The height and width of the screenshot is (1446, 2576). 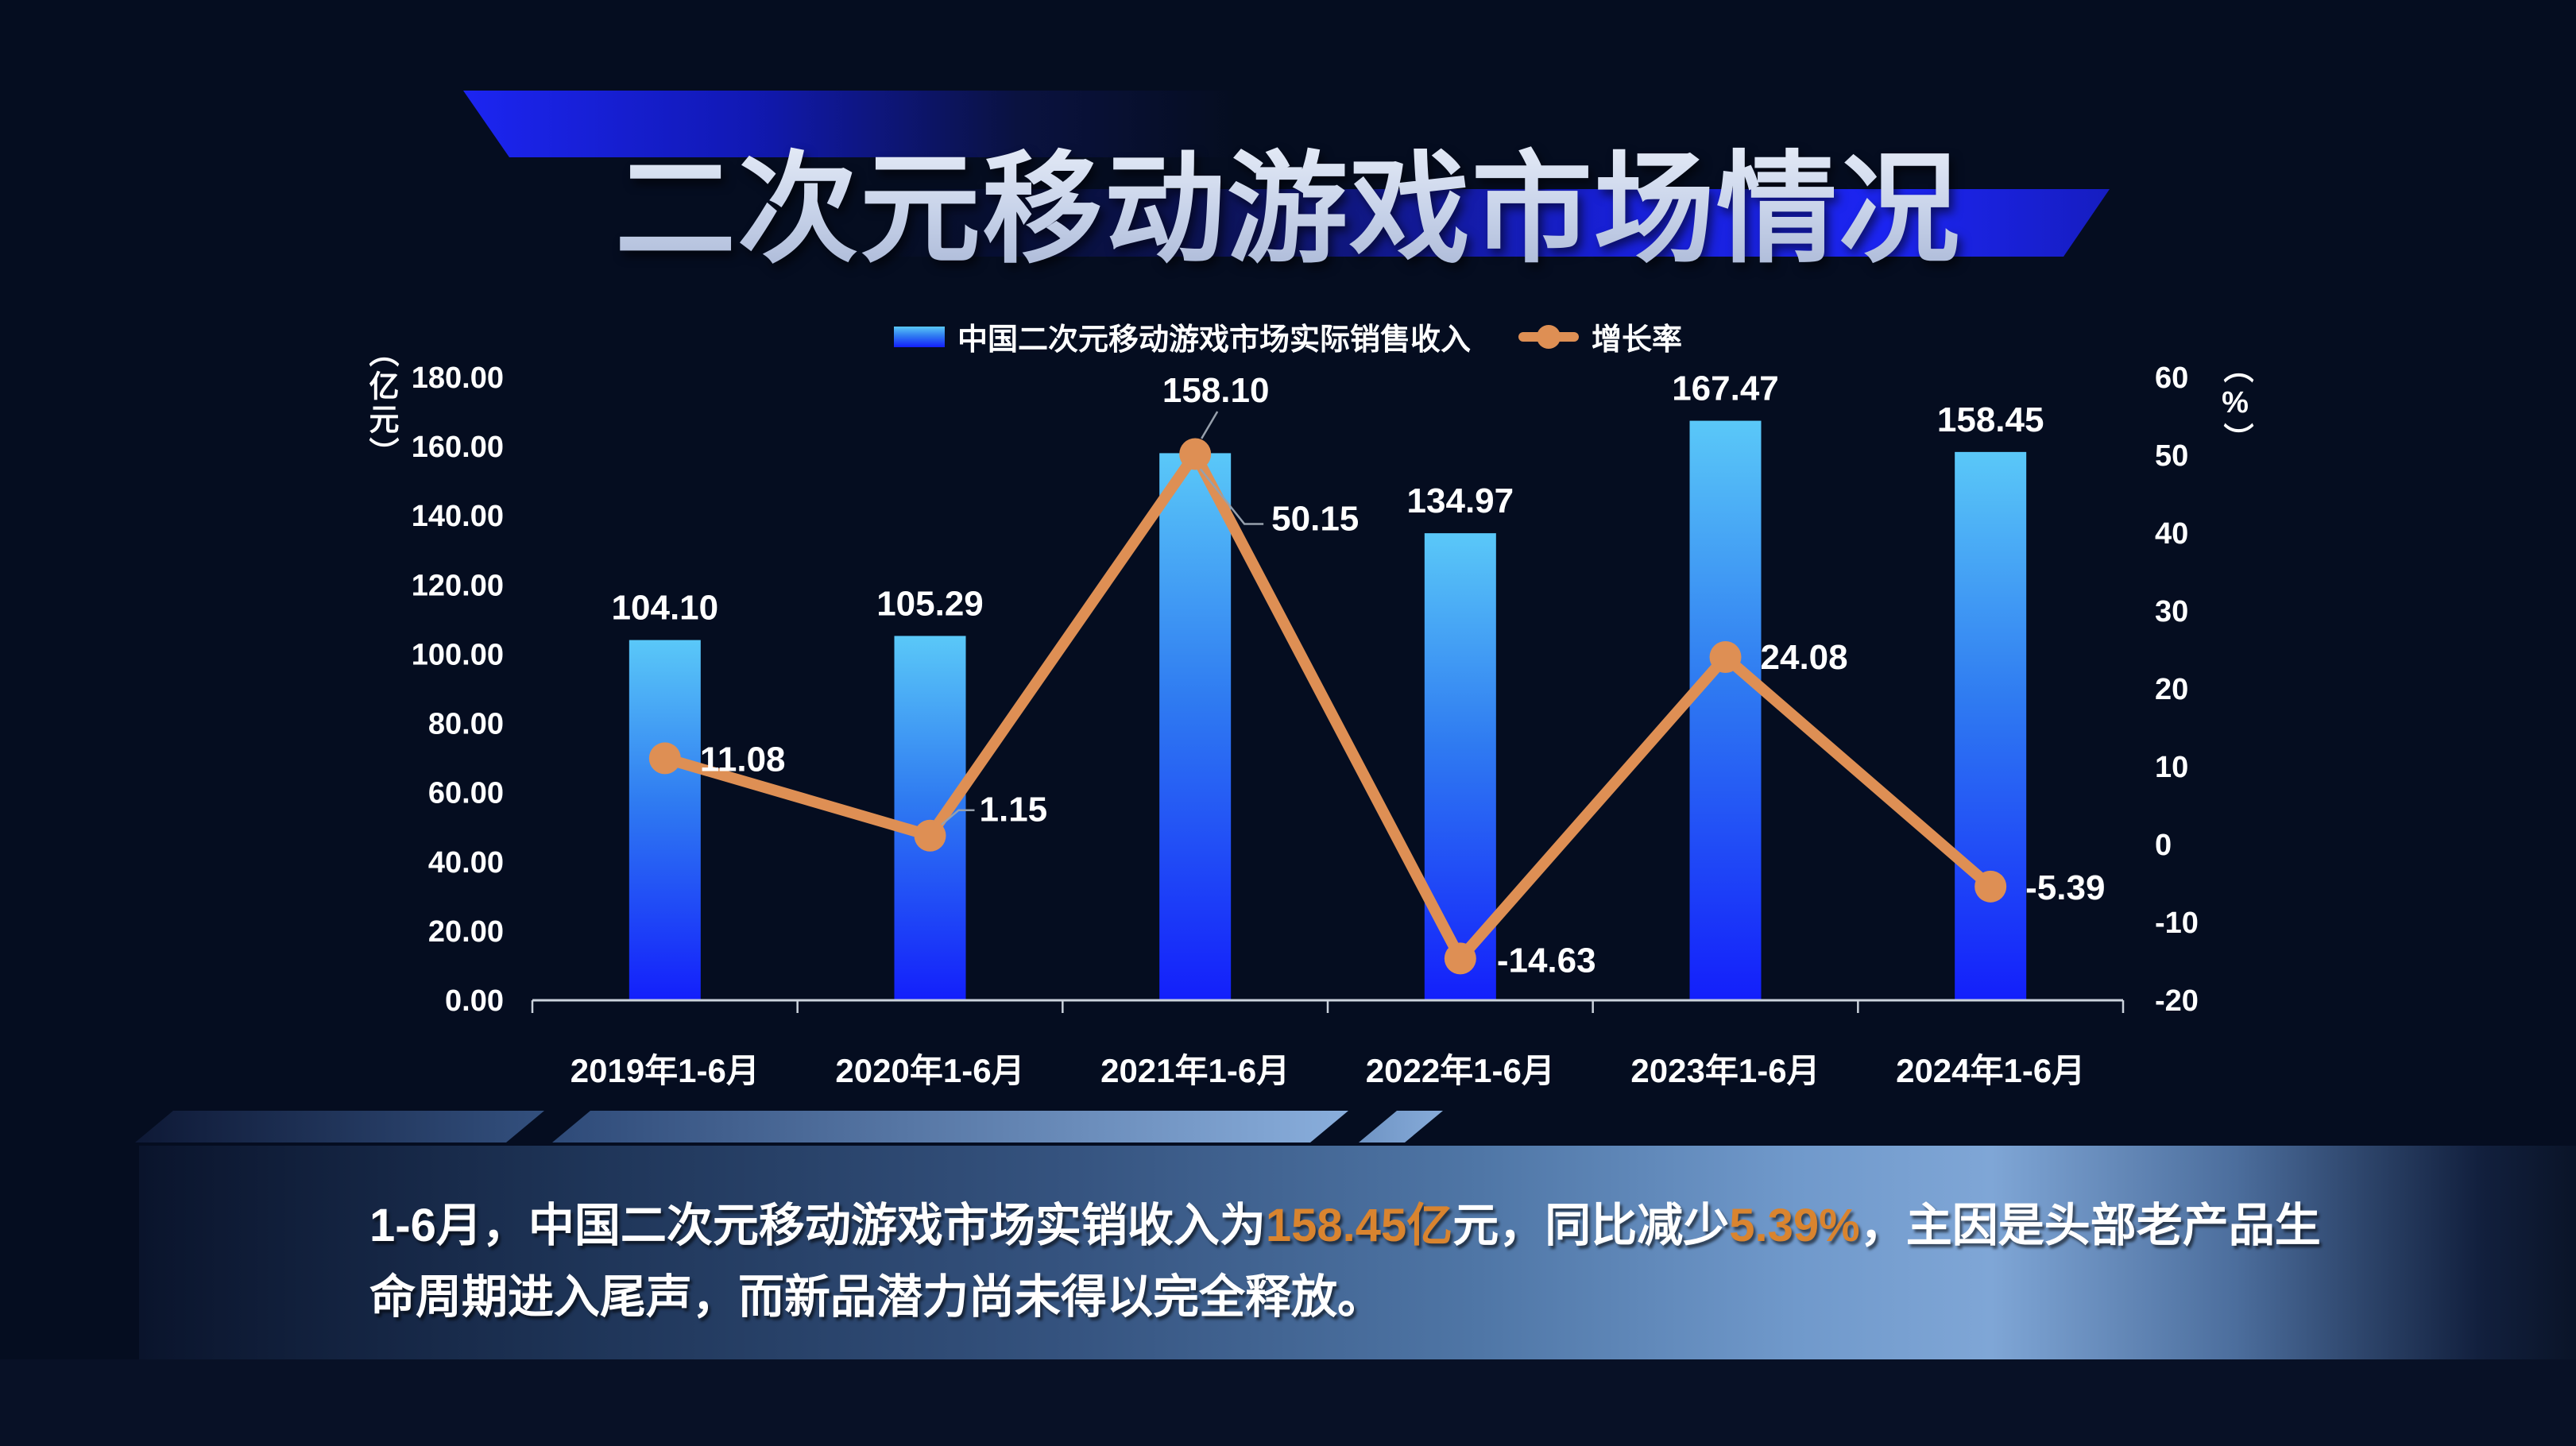 What do you see at coordinates (930, 1070) in the screenshot?
I see `category-label: 2020年1-6月` at bounding box center [930, 1070].